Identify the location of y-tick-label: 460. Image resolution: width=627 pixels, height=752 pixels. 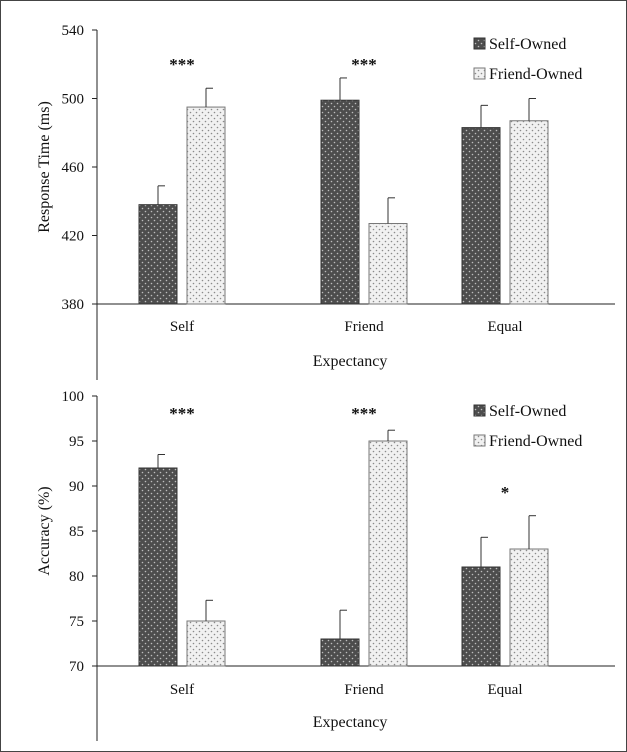
(73, 168).